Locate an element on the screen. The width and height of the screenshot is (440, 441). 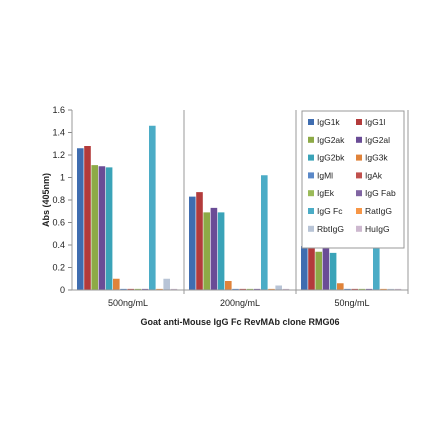
y-tick-label: 0.2 is located at coordinates (58, 268).